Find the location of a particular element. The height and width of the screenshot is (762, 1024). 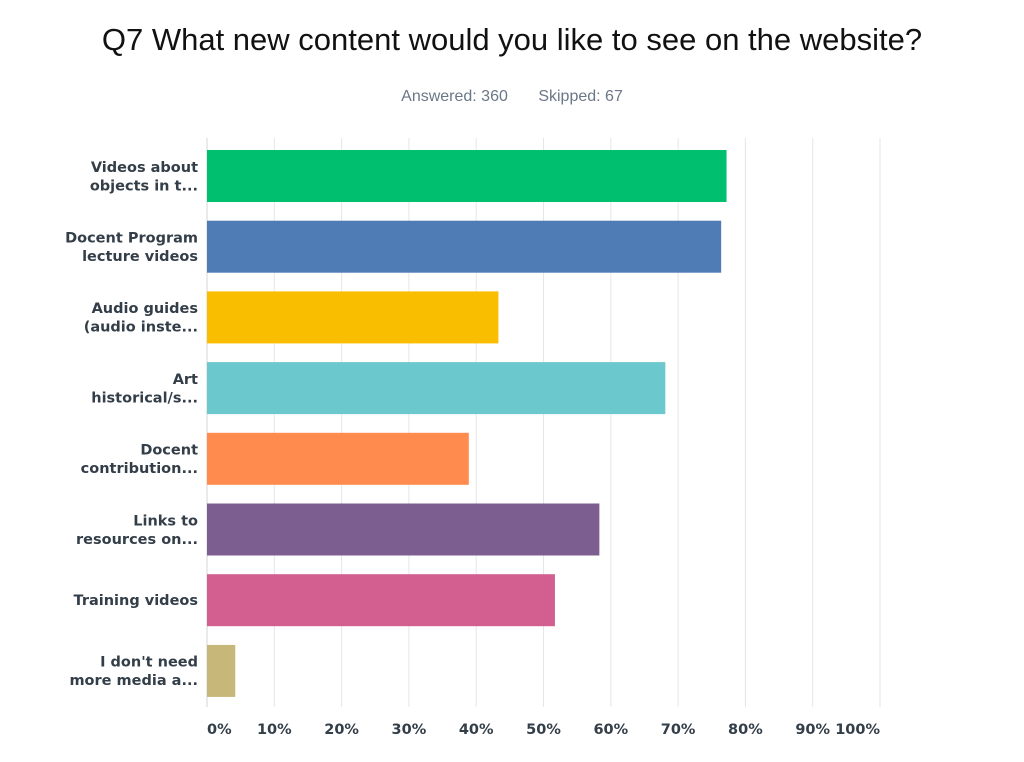

x-tick-label: 40% is located at coordinates (476, 730).